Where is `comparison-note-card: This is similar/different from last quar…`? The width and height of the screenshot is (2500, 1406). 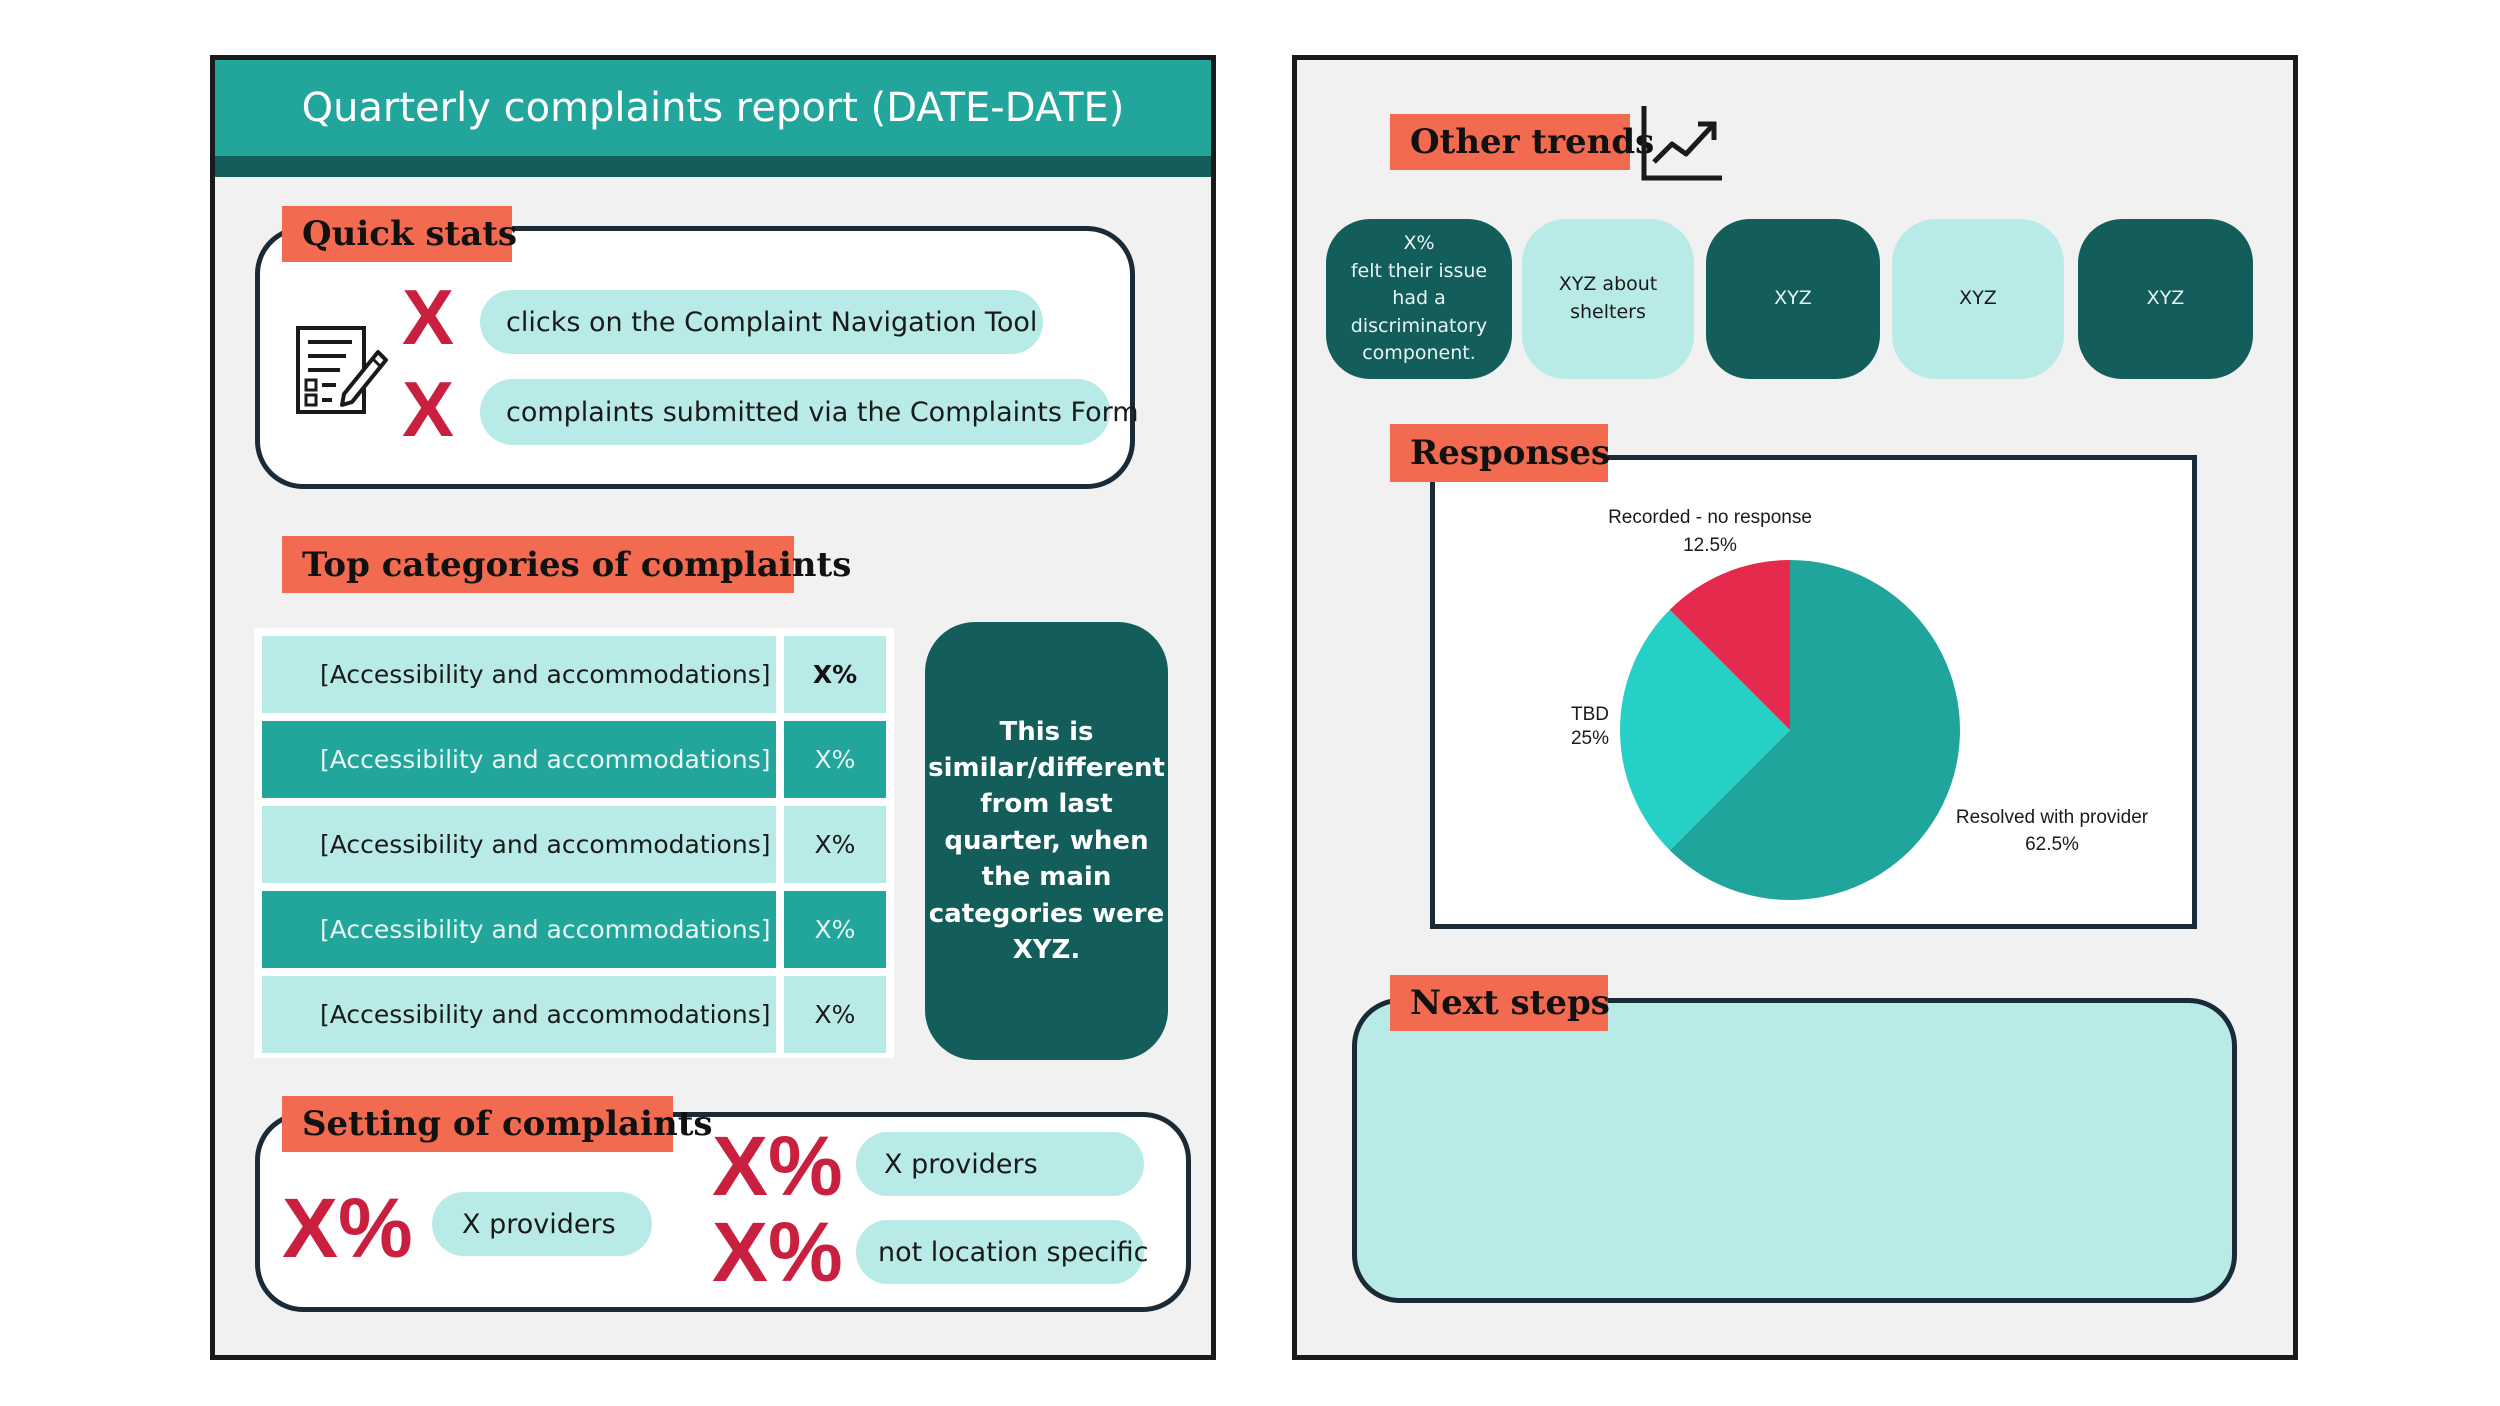 comparison-note-card: This is similar/different from last quar… is located at coordinates (1046, 841).